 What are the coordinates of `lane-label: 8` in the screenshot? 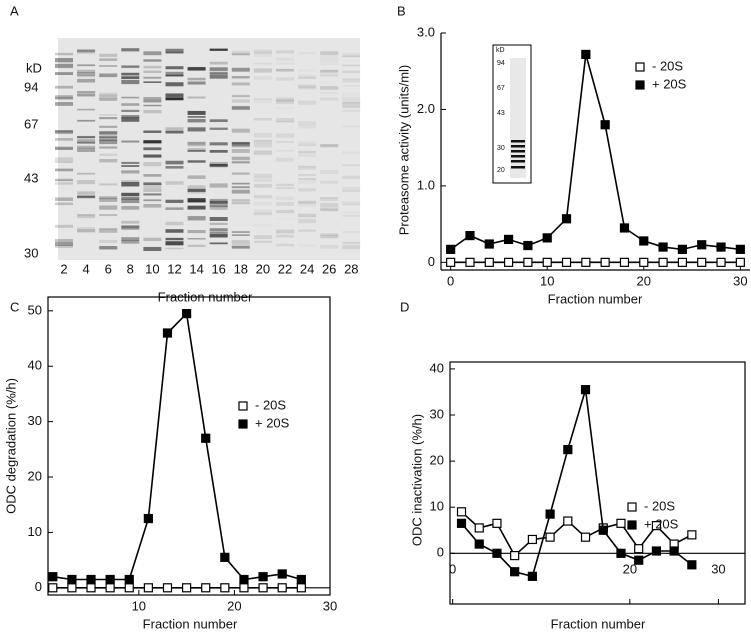 It's located at (130, 268).